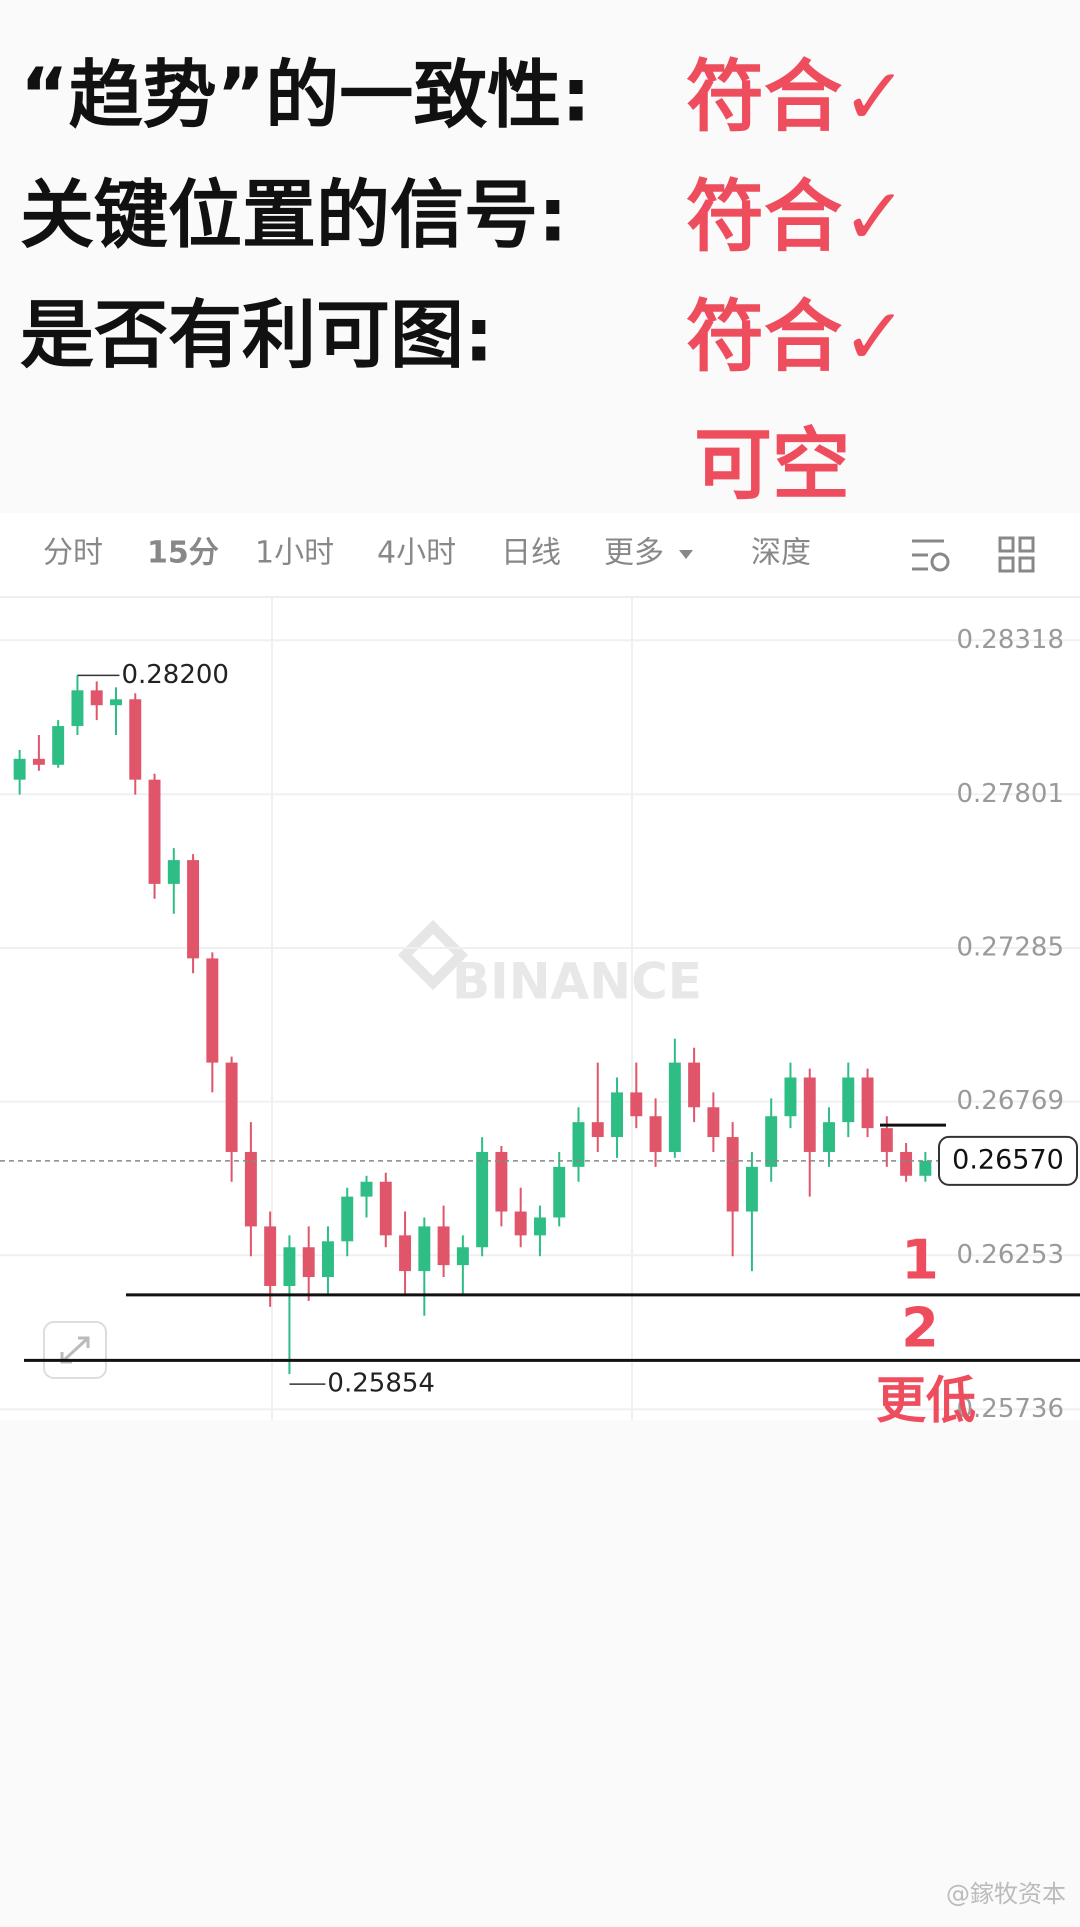  I want to click on toolbar-tab: 更多, so click(634, 553).